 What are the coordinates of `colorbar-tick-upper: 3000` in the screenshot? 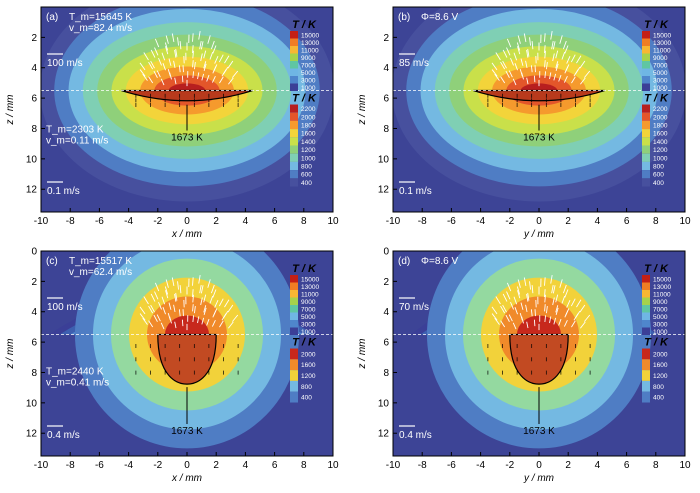 It's located at (660, 80).